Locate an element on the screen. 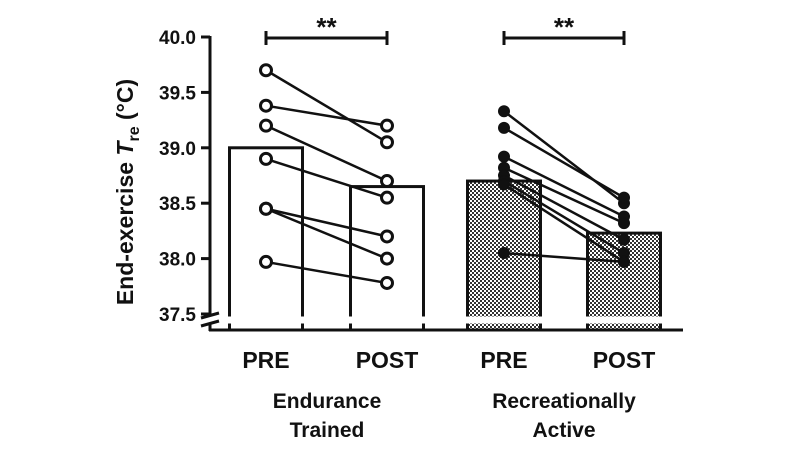 Image resolution: width=800 pixels, height=451 pixels. y-axis-title-subscript: re is located at coordinates (134, 133).